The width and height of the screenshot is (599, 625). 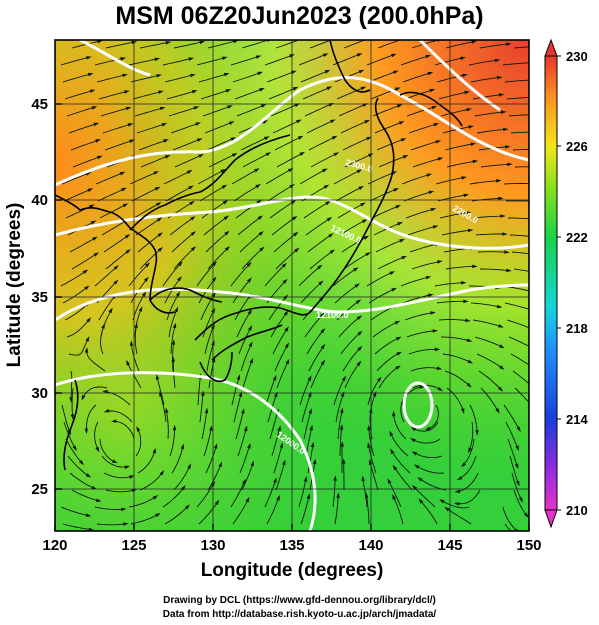 What do you see at coordinates (528, 545) in the screenshot?
I see `x-tick-label: 150` at bounding box center [528, 545].